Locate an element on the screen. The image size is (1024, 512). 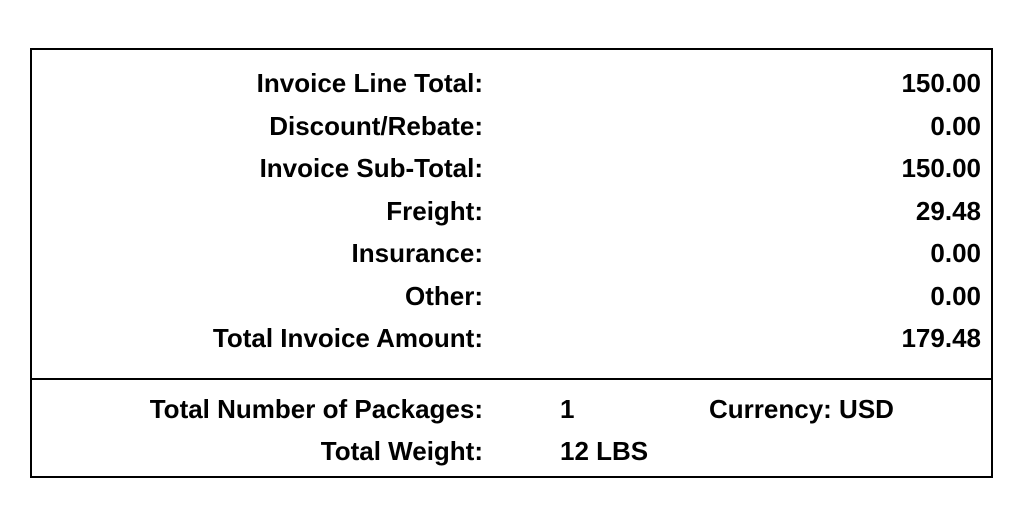
total-label: Discount/Rebate: is located at coordinates (376, 125).